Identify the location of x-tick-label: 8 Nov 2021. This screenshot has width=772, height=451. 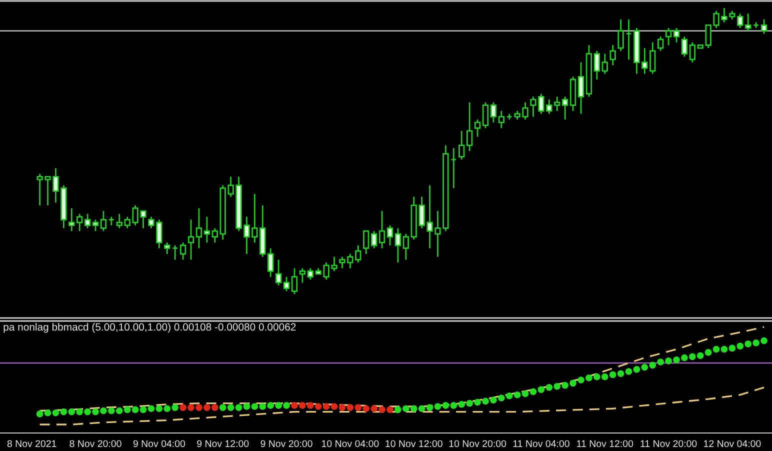
(31, 444).